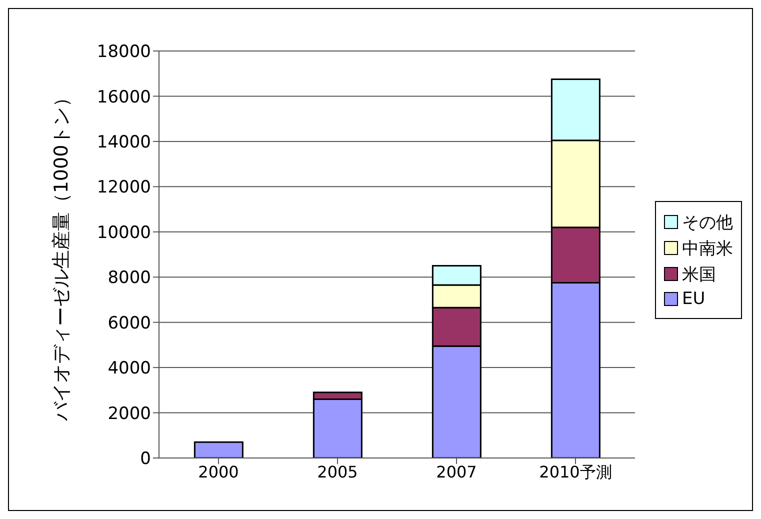 This screenshot has height=519, width=761. What do you see at coordinates (129, 278) in the screenshot?
I see `y-tick-label: 8000` at bounding box center [129, 278].